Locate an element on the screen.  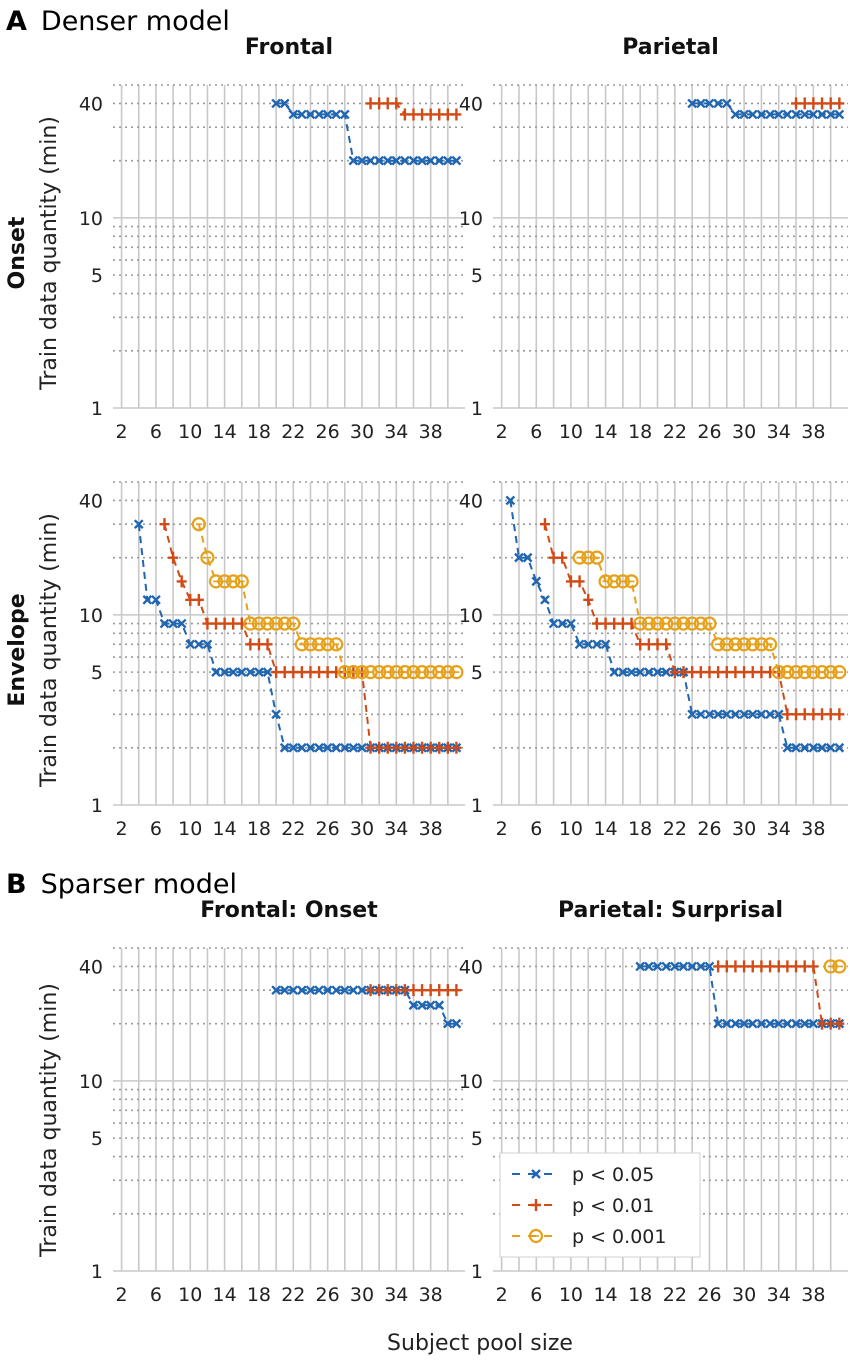
x-mark-icon is located at coordinates (536, 1174).